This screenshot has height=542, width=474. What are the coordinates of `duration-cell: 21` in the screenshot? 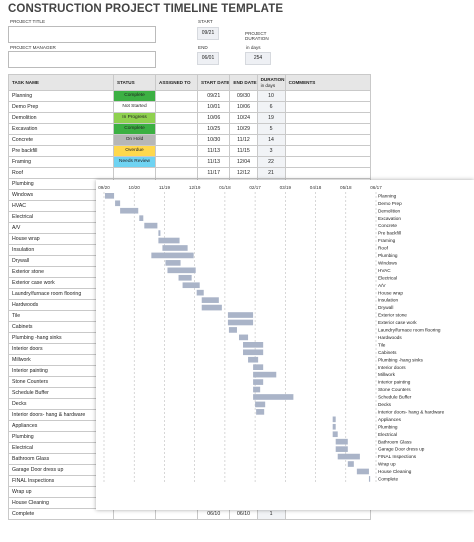 It's located at (271, 173).